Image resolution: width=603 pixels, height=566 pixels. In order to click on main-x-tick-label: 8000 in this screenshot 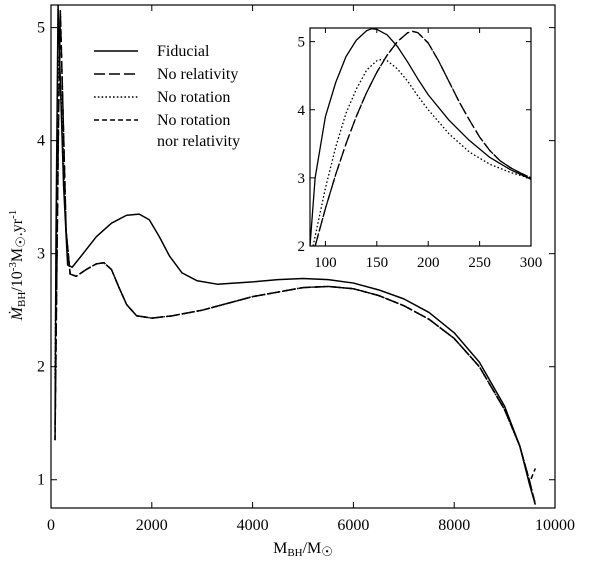, I will do `click(454, 525)`.